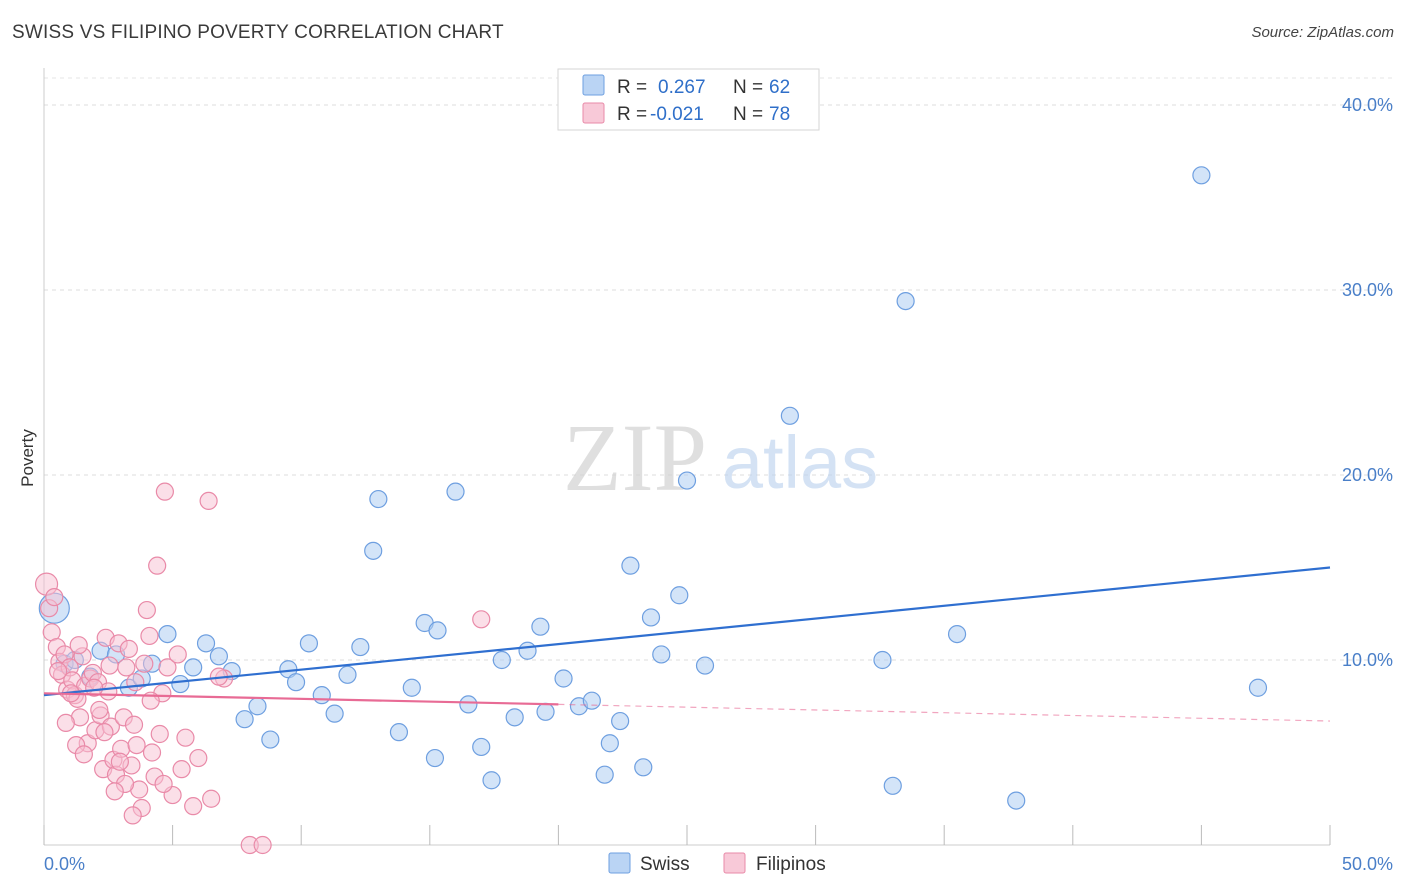 Image resolution: width=1406 pixels, height=892 pixels. I want to click on chart-source: Source: ZipAtlas.com, so click(1322, 32).